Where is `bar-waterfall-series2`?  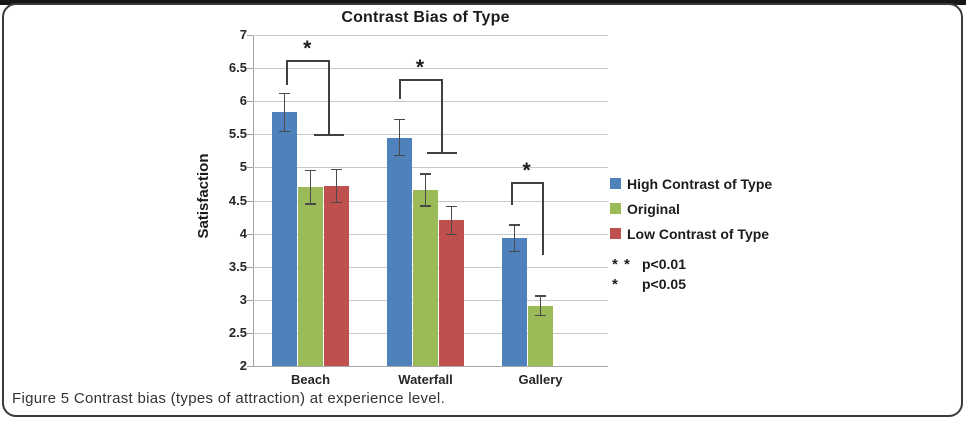 bar-waterfall-series2 is located at coordinates (451, 293).